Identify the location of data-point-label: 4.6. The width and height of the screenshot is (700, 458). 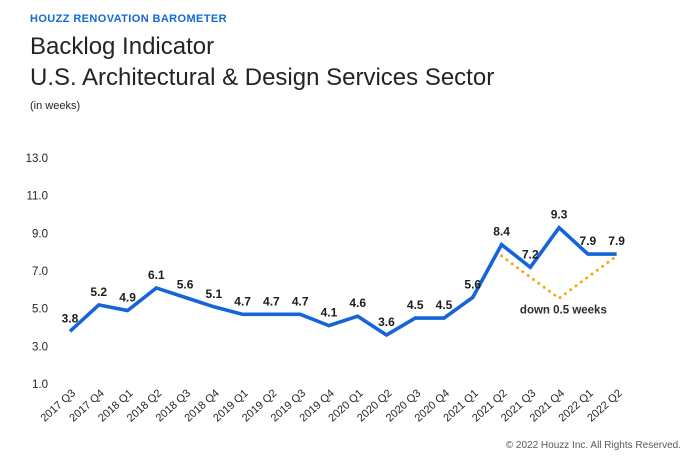
(357, 303).